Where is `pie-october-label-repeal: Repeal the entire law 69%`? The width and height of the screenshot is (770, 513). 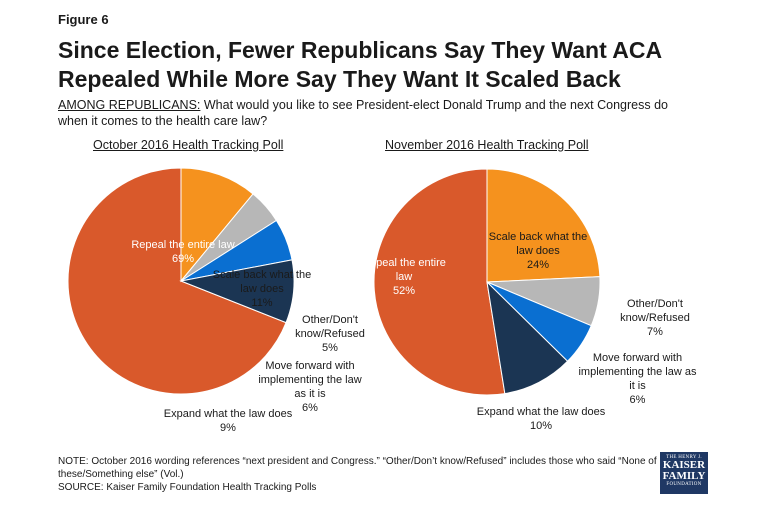 pie-october-label-repeal: Repeal the entire law 69% is located at coordinates (183, 252).